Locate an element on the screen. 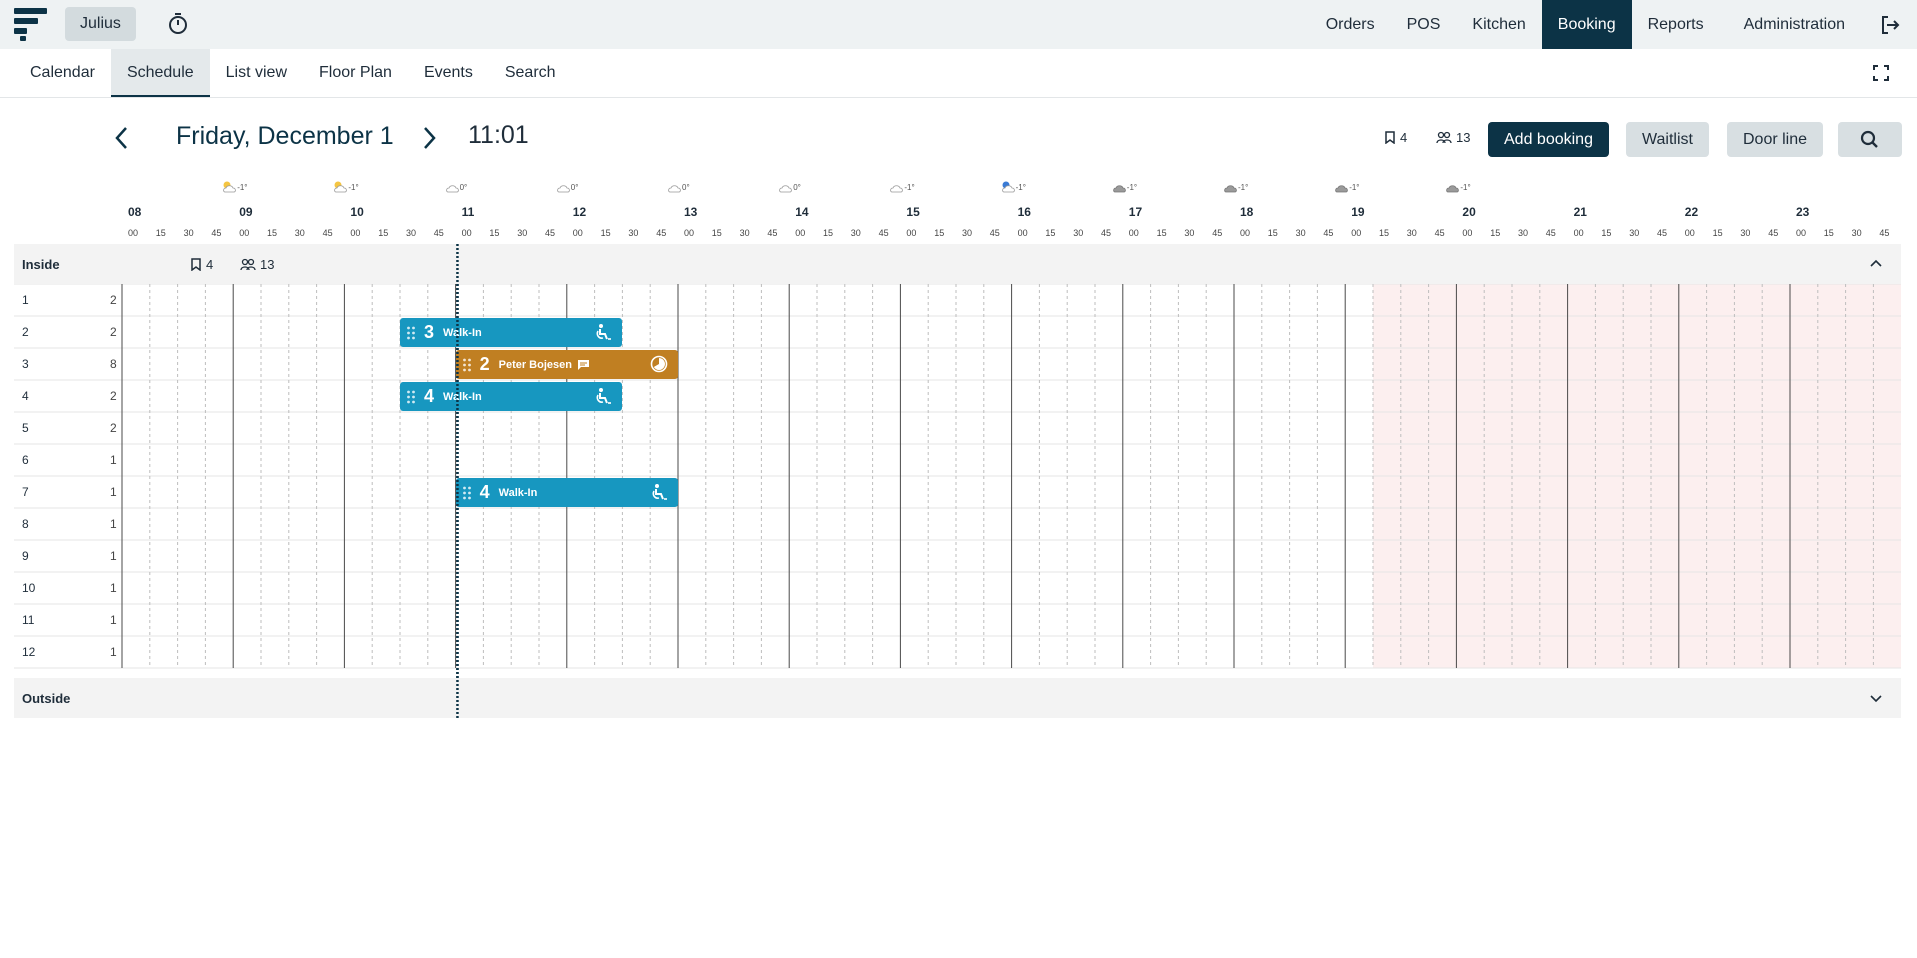 The height and width of the screenshot is (958, 1917). section-bookings-stat: 4 is located at coordinates (201, 264).